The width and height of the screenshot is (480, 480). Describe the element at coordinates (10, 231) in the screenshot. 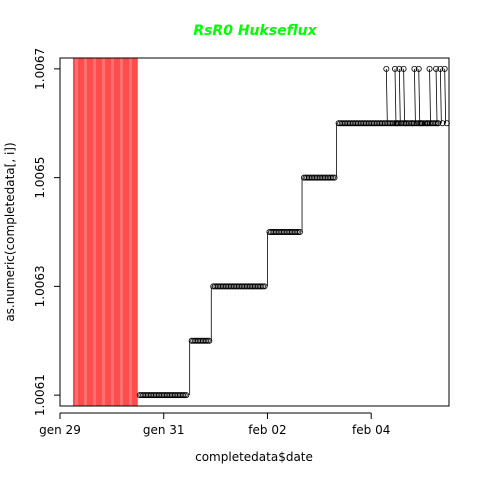

I see `y-axis-label: as.numeric(completedata[, i])` at that location.